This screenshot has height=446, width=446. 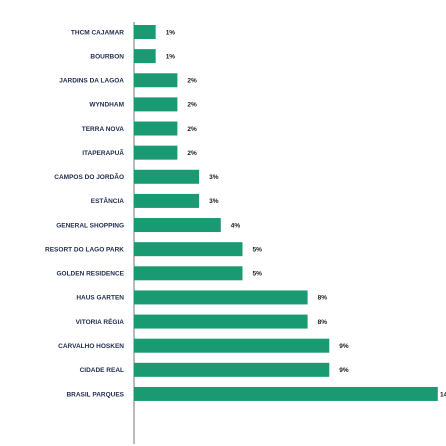 What do you see at coordinates (89, 176) in the screenshot?
I see `category-label: CAMPOS DO JORDÃO` at bounding box center [89, 176].